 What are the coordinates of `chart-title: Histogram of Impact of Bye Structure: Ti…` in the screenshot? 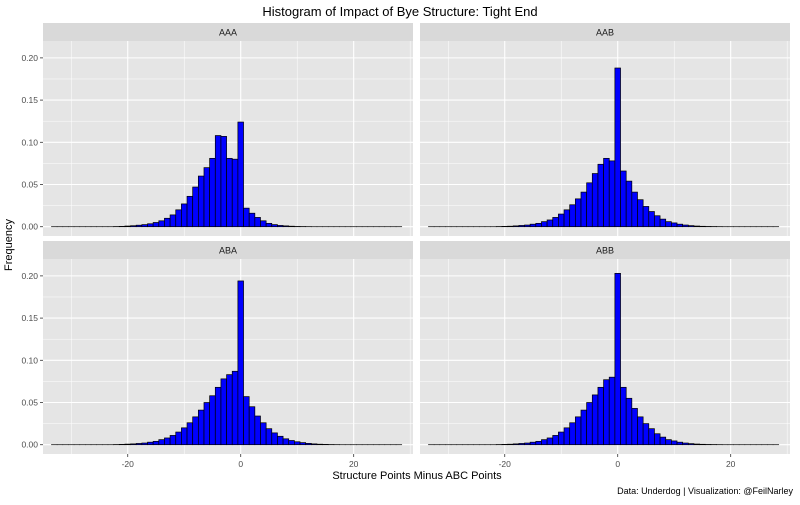 It's located at (399, 11).